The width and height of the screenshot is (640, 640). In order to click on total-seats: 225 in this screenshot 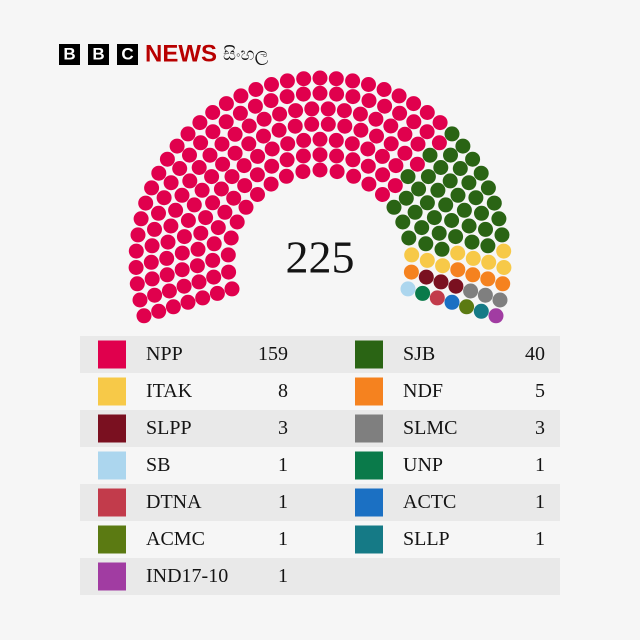, I will do `click(320, 257)`.